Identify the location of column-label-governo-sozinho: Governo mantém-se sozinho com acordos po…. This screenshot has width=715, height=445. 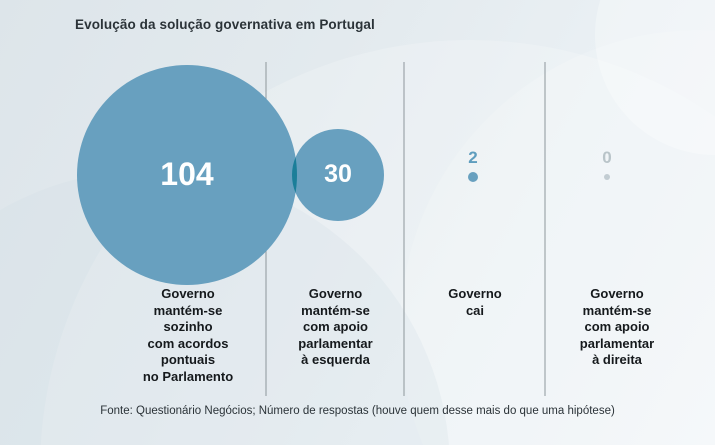
(188, 335).